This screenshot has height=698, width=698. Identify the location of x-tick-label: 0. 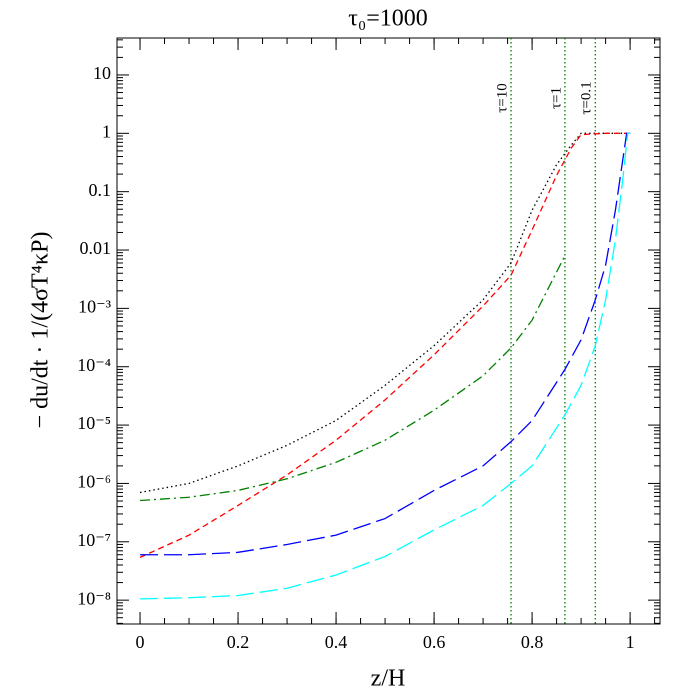
(140, 642).